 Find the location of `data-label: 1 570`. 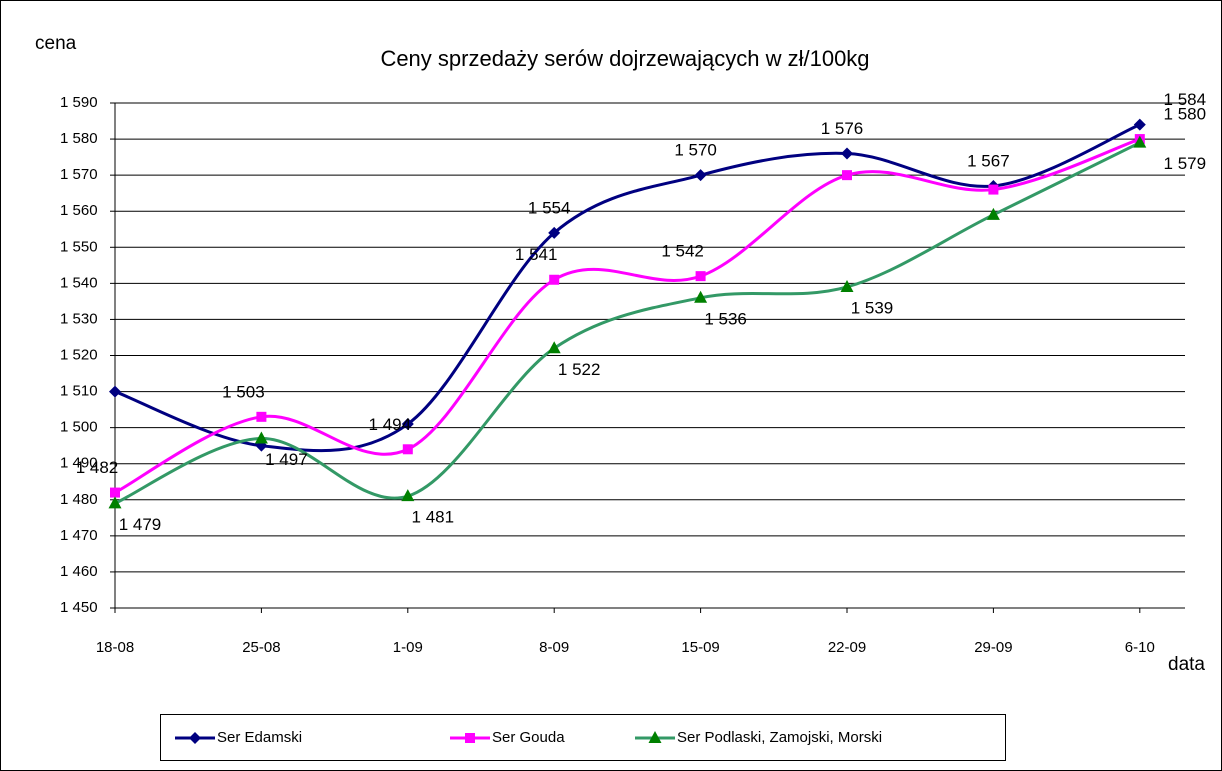

data-label: 1 570 is located at coordinates (695, 150).